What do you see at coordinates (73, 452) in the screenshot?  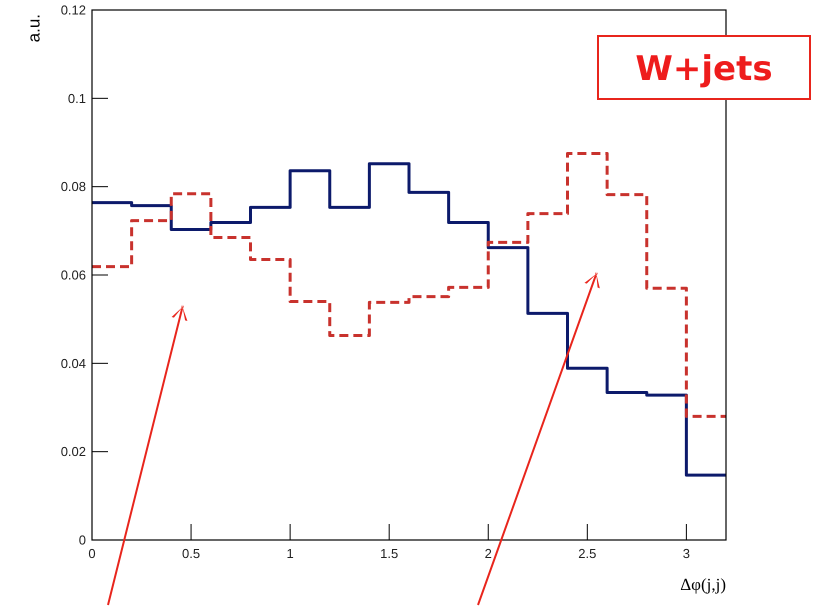 I see `y-tick-label: 0.02` at bounding box center [73, 452].